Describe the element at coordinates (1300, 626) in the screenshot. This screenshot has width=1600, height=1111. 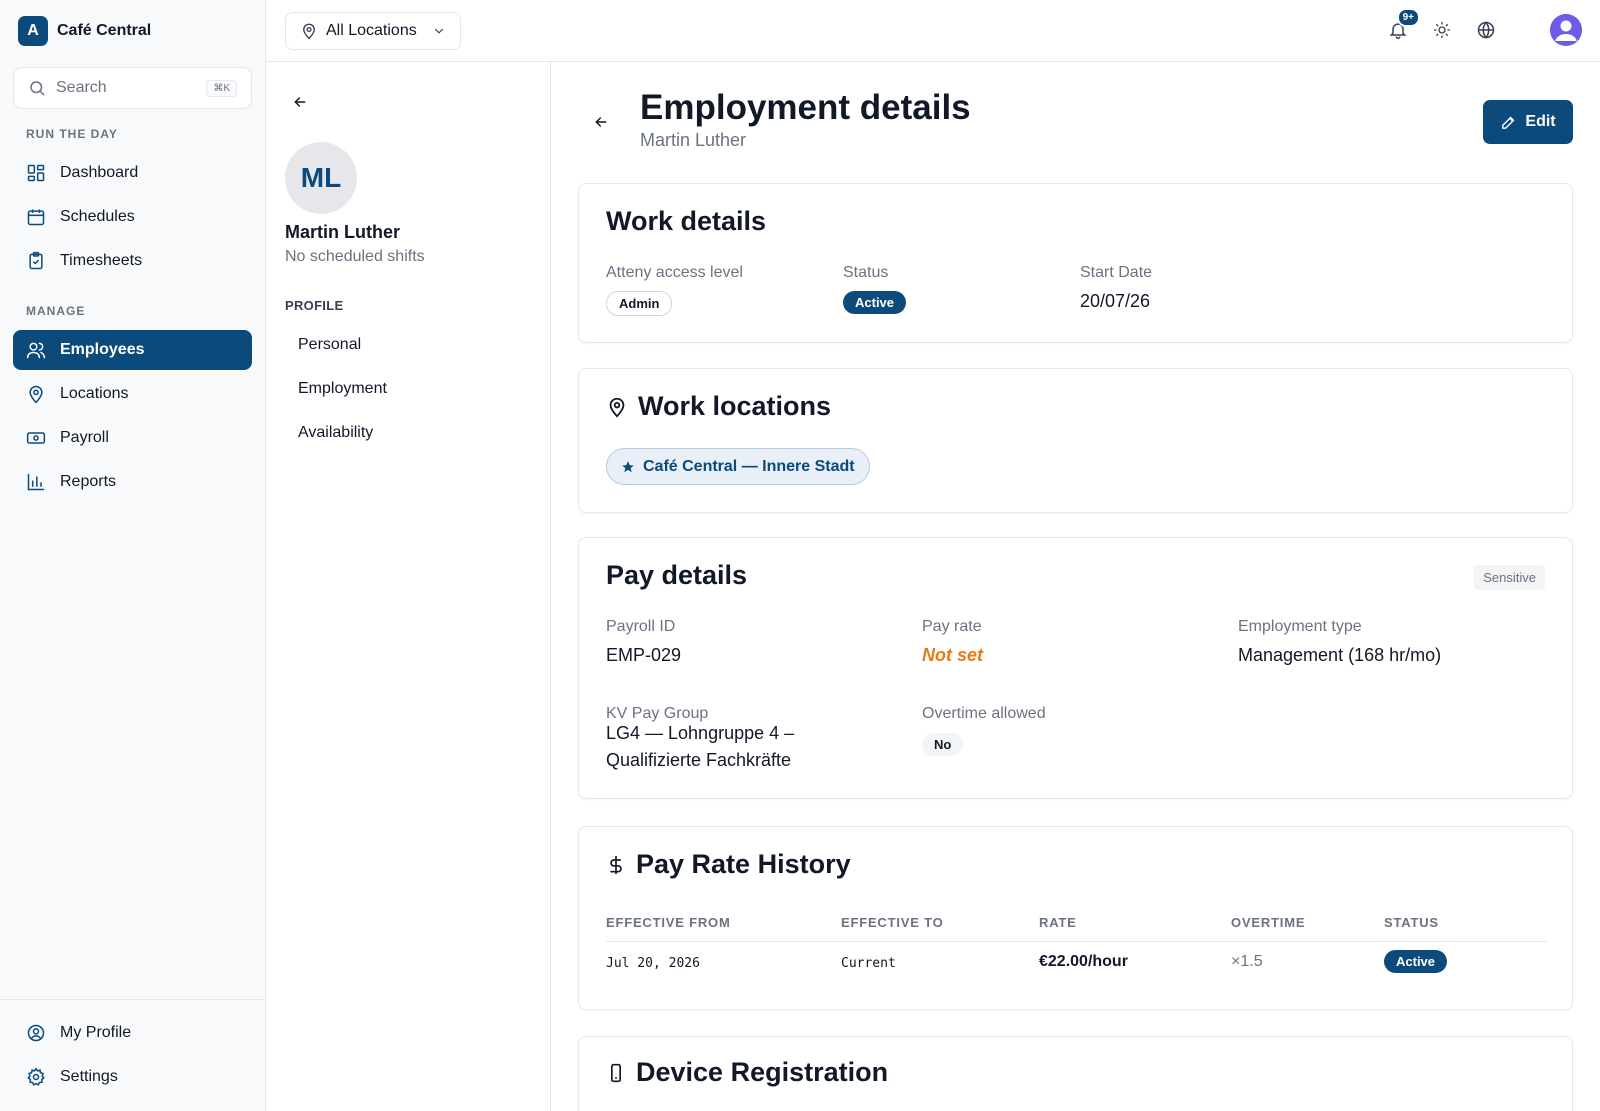
I see `employment-type-label: Employment type` at that location.